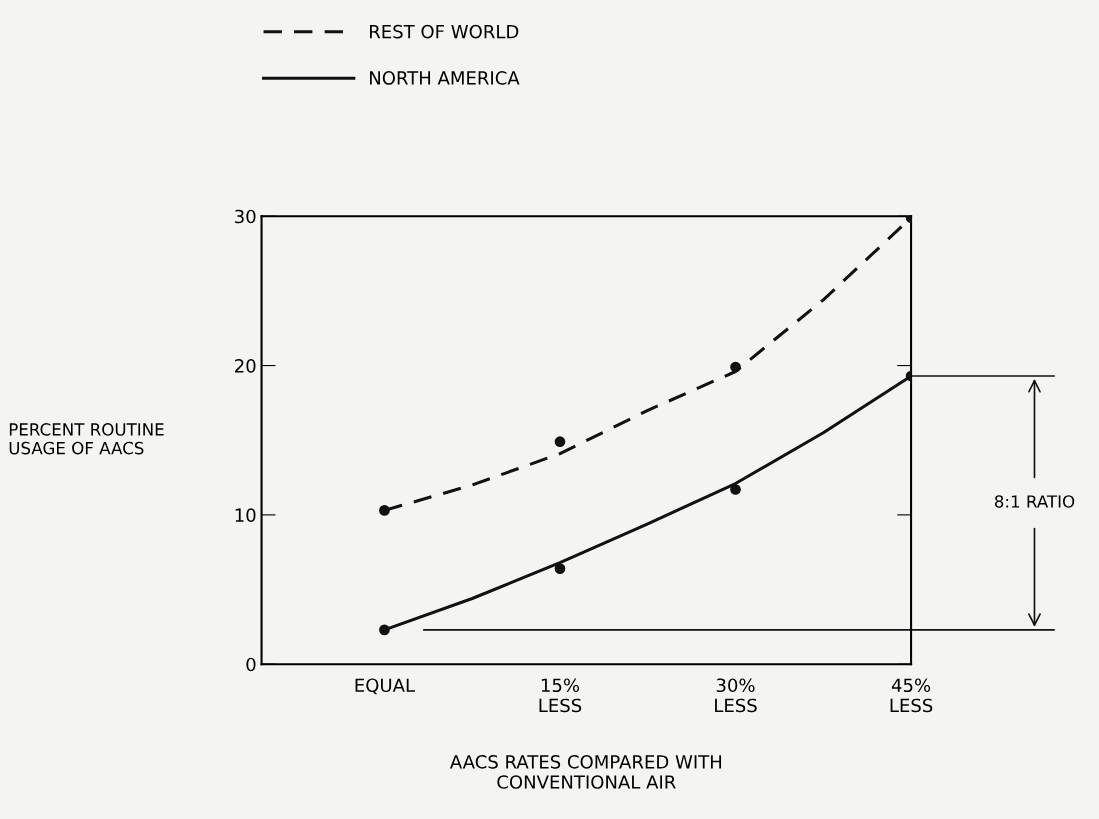 The height and width of the screenshot is (819, 1099). What do you see at coordinates (585, 772) in the screenshot?
I see `x-axis-title: AACS RATES COMPARED WITH CONVENTIONAL AIR` at bounding box center [585, 772].